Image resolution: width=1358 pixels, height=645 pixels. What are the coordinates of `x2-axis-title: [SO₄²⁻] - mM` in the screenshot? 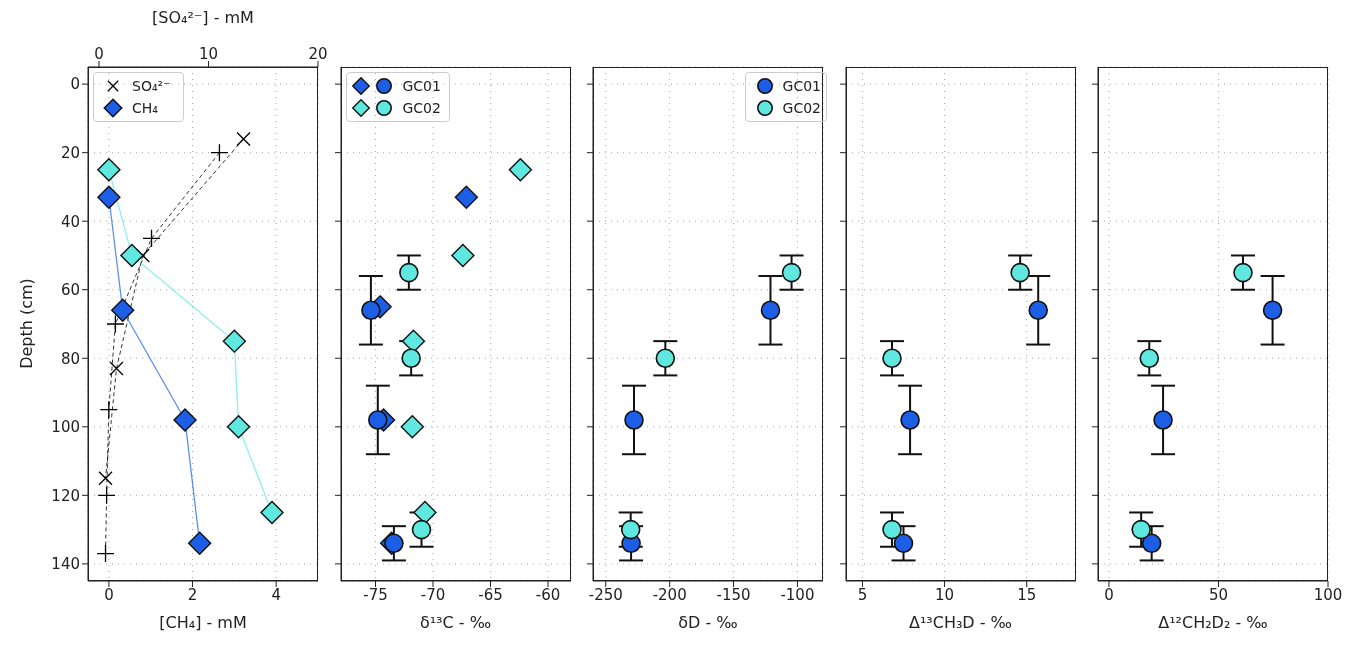 It's located at (203, 17).